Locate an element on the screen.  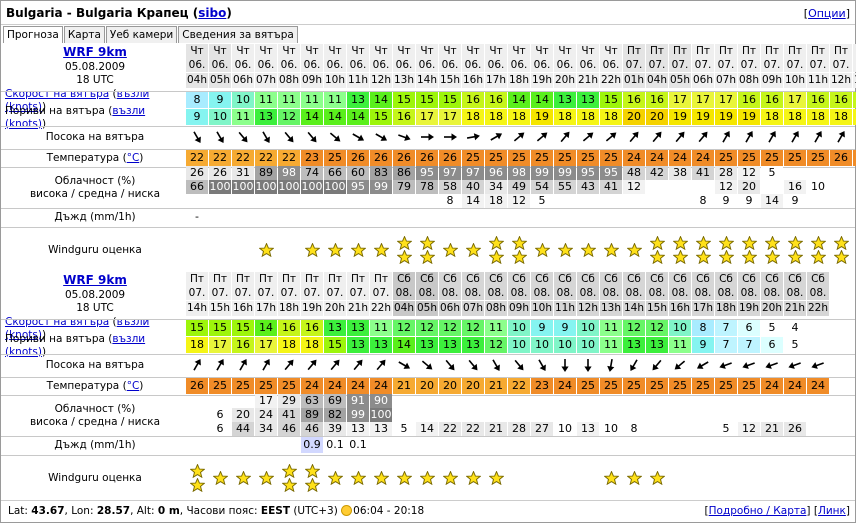
cloud-cell: 96 is located at coordinates (496, 173).